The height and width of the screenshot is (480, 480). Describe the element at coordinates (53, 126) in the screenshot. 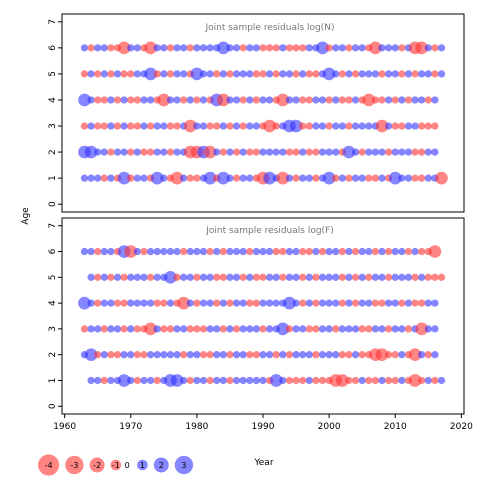

I see `y-tick-label: 3` at that location.